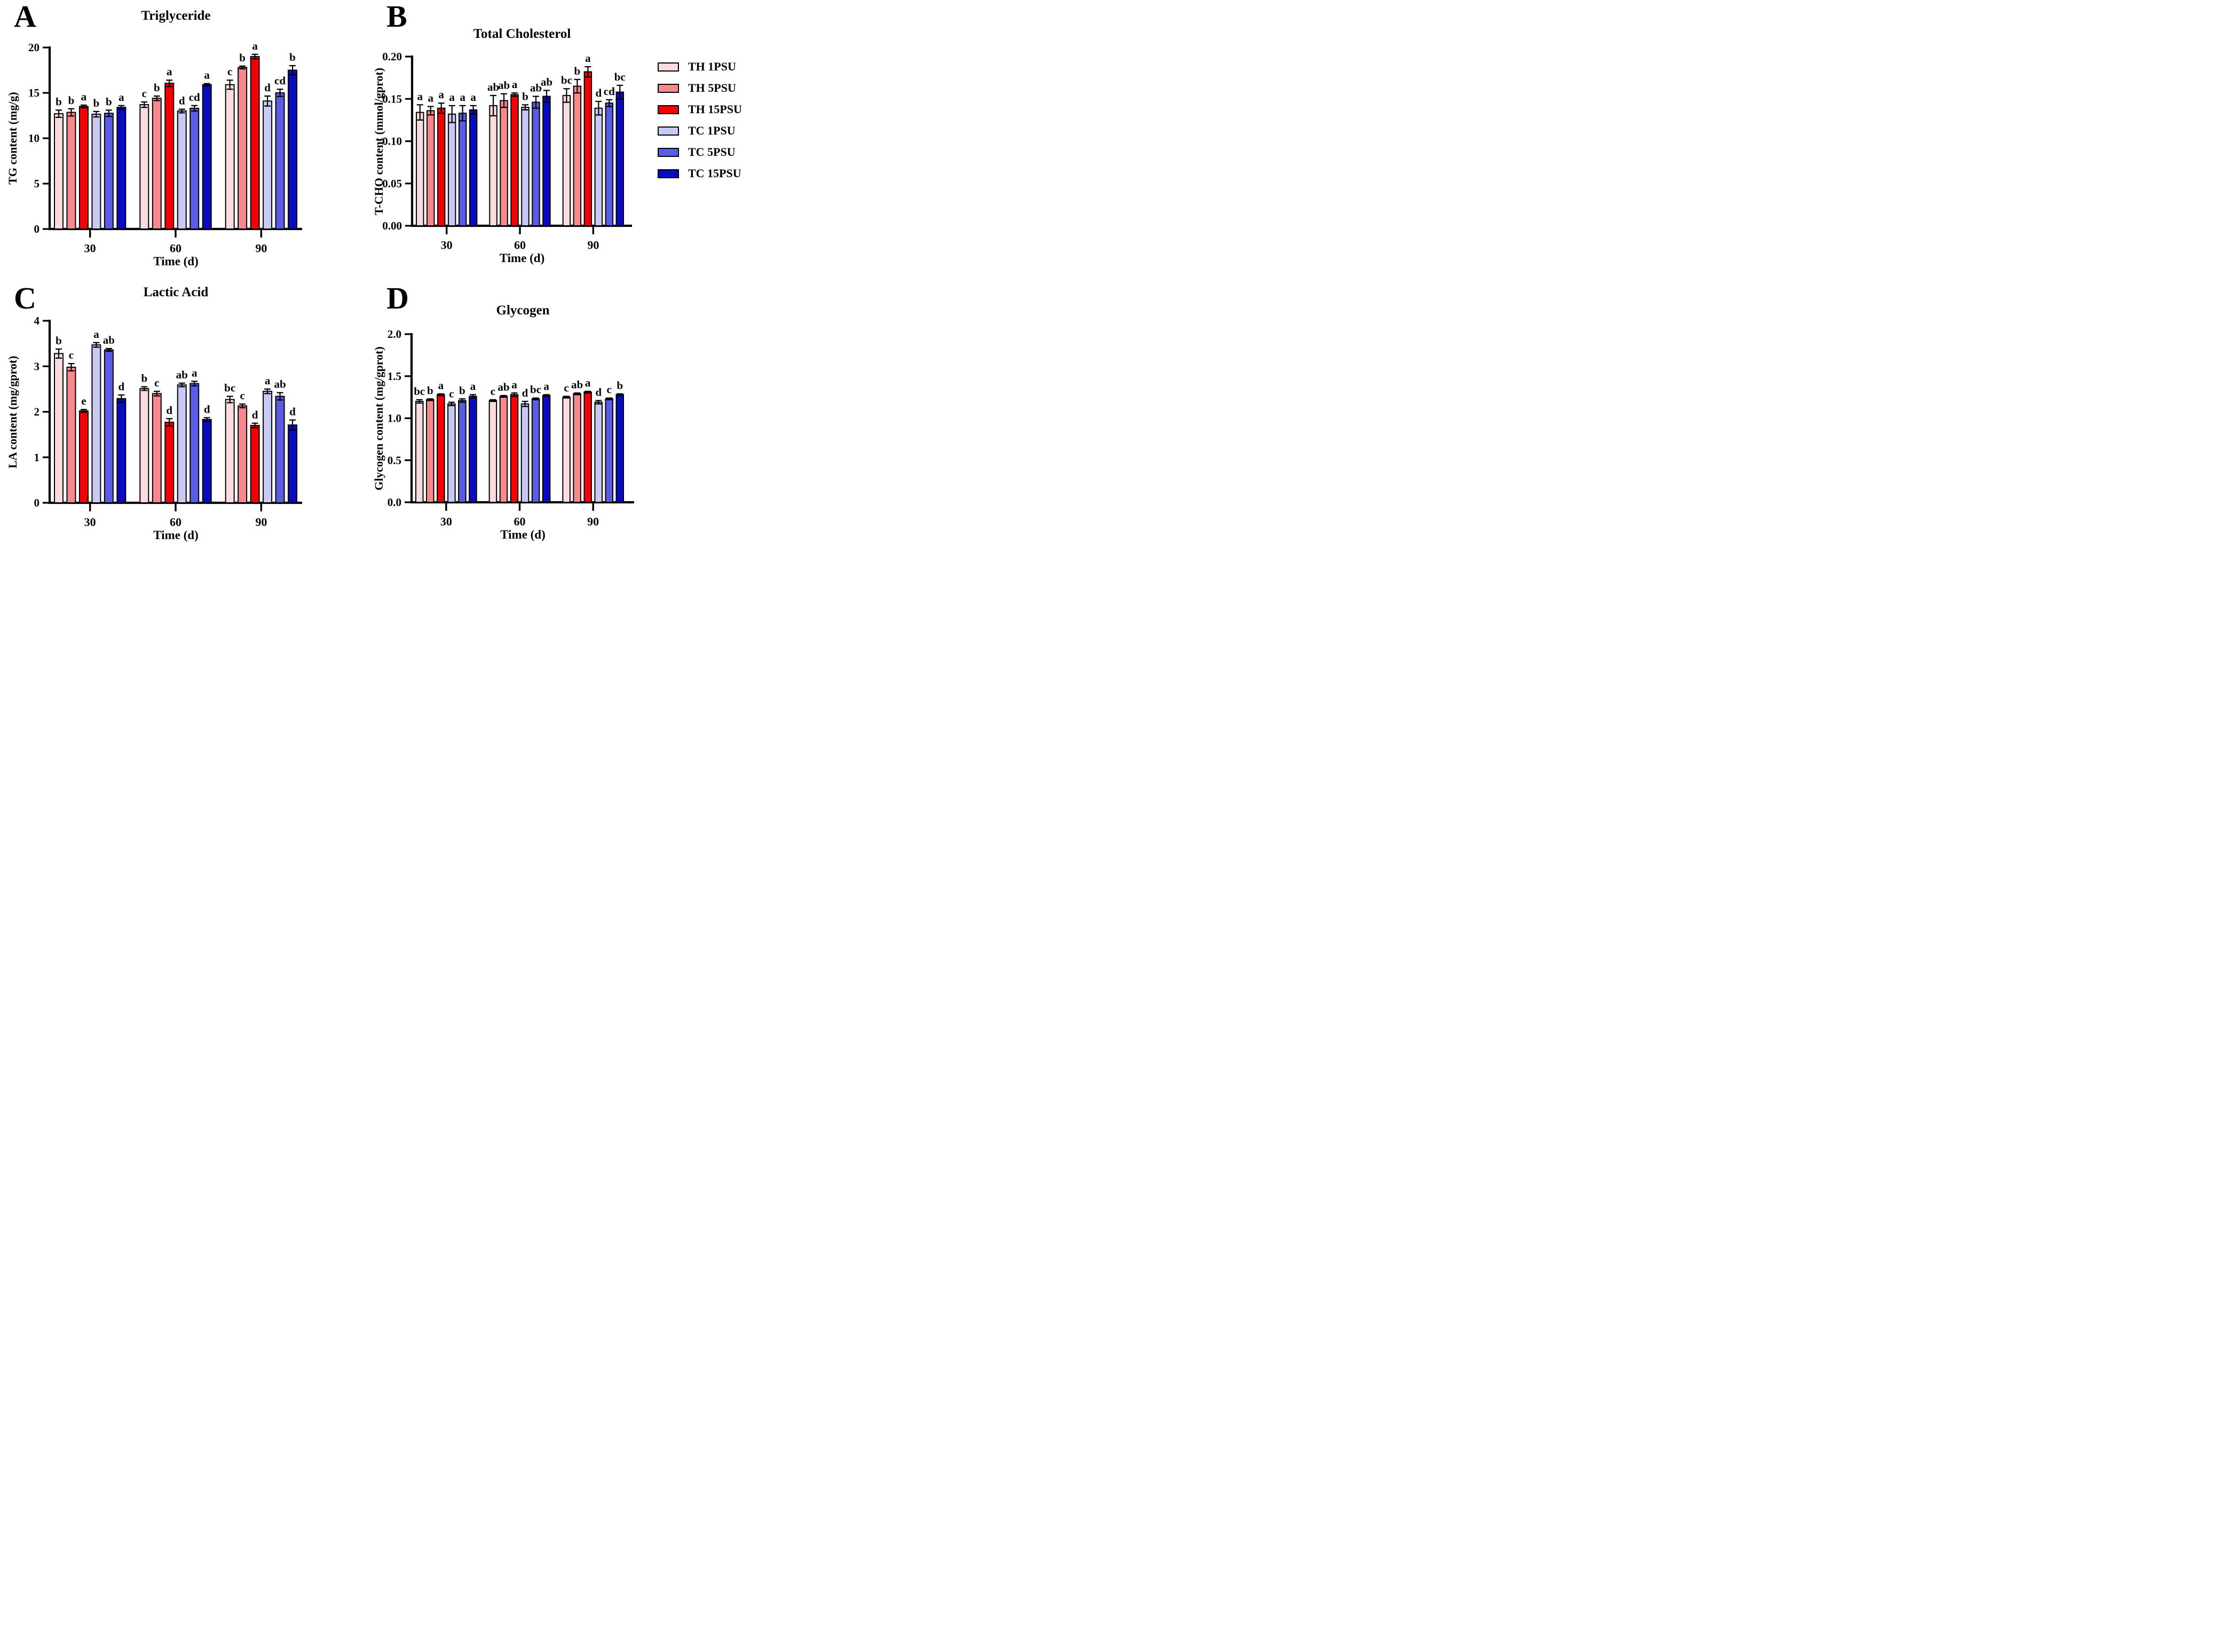 The image size is (2235, 1652). What do you see at coordinates (37, 321) in the screenshot?
I see `y-tick-label: 4` at bounding box center [37, 321].